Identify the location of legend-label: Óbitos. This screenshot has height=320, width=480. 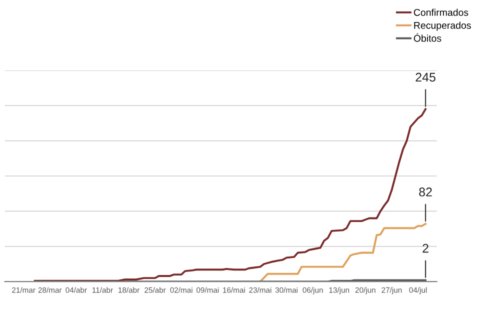
(428, 37).